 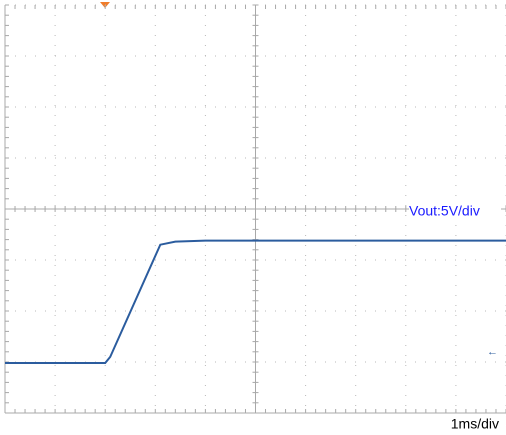 I want to click on label-bg, so click(x=455, y=211).